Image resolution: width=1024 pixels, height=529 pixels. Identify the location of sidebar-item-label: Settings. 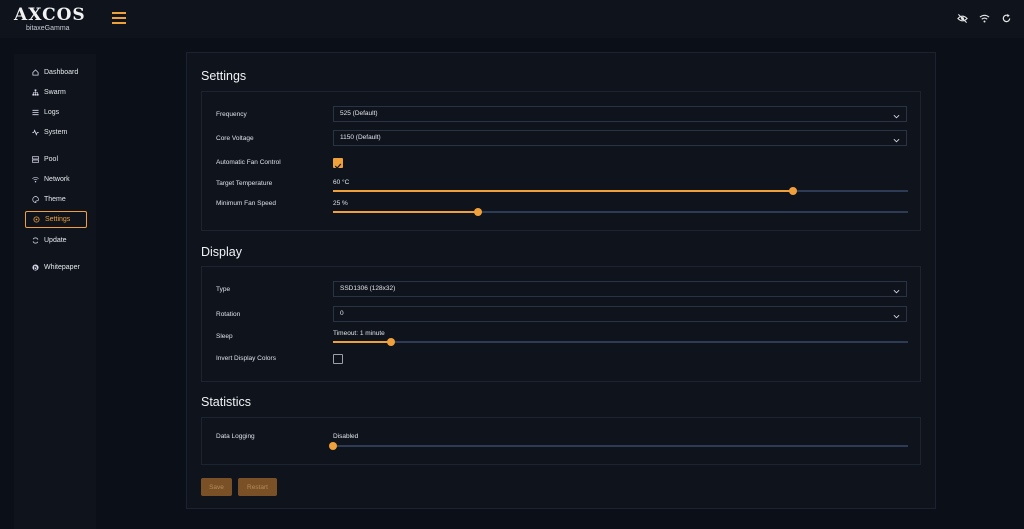
(58, 219).